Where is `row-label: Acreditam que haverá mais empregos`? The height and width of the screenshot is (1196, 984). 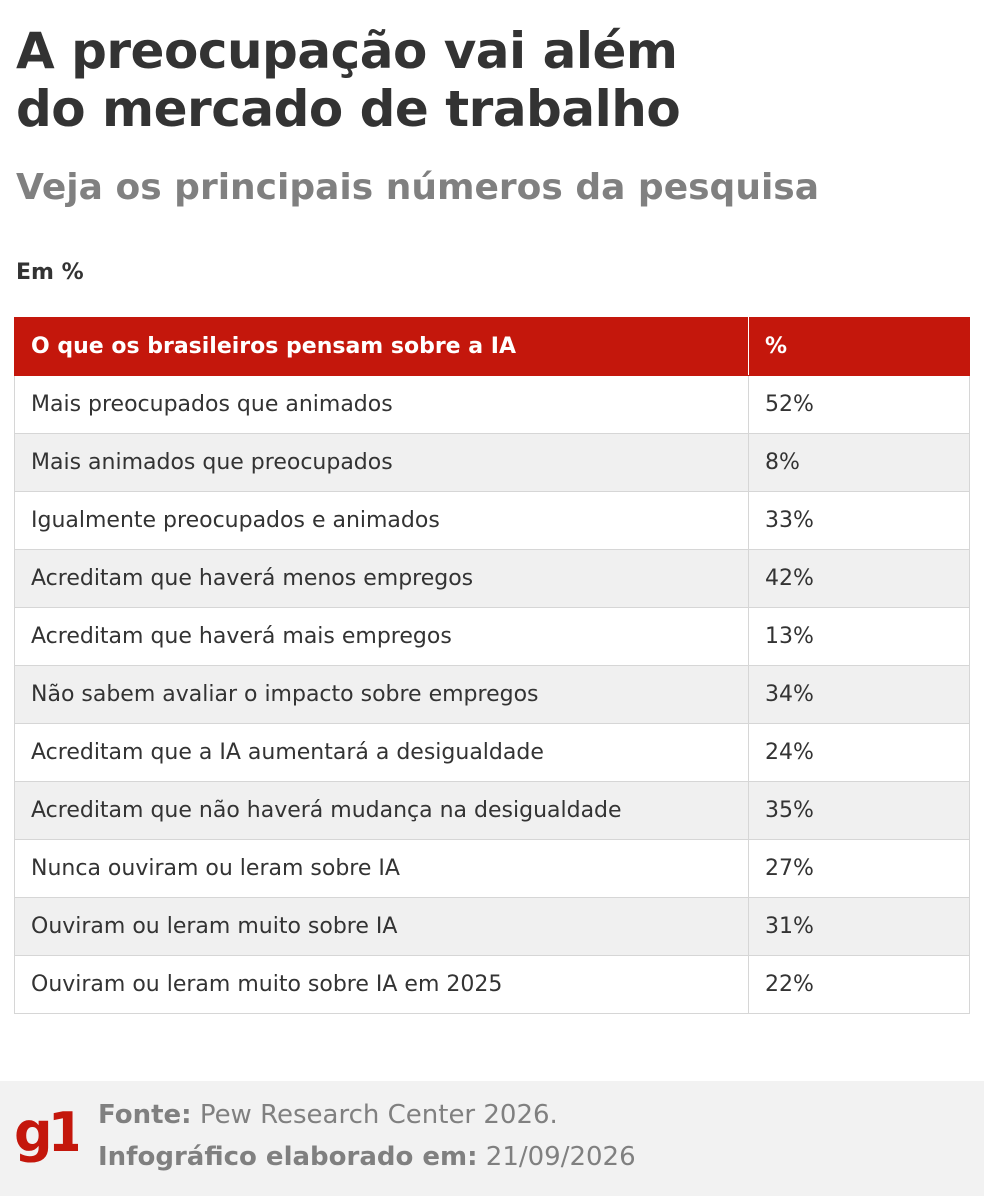
row-label: Acreditam que haverá mais empregos is located at coordinates (381, 636).